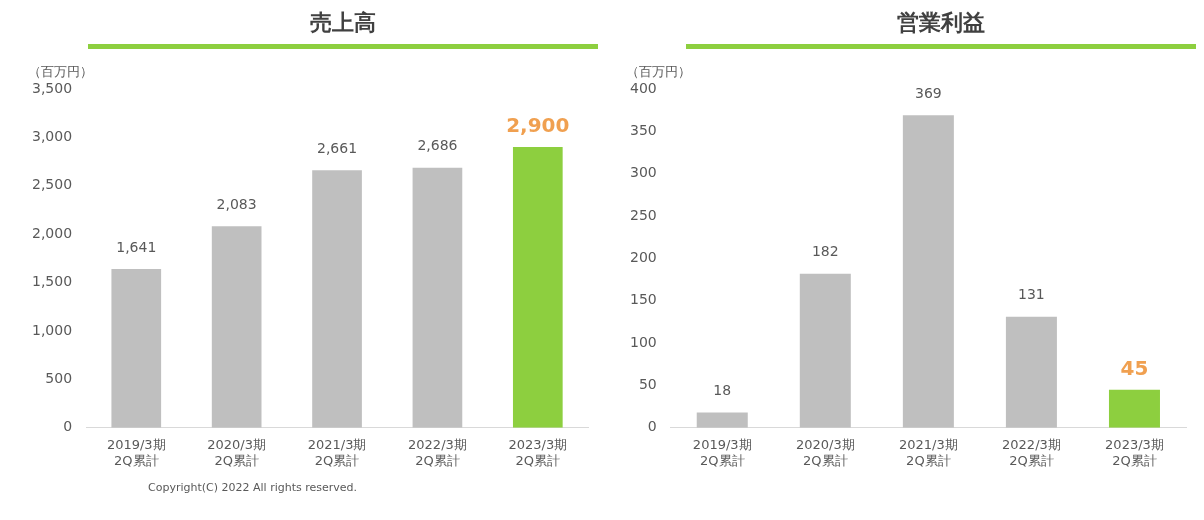 Image resolution: width=1204 pixels, height=520 pixels. What do you see at coordinates (647, 384) in the screenshot?
I see `y-tick-label: 50` at bounding box center [647, 384].